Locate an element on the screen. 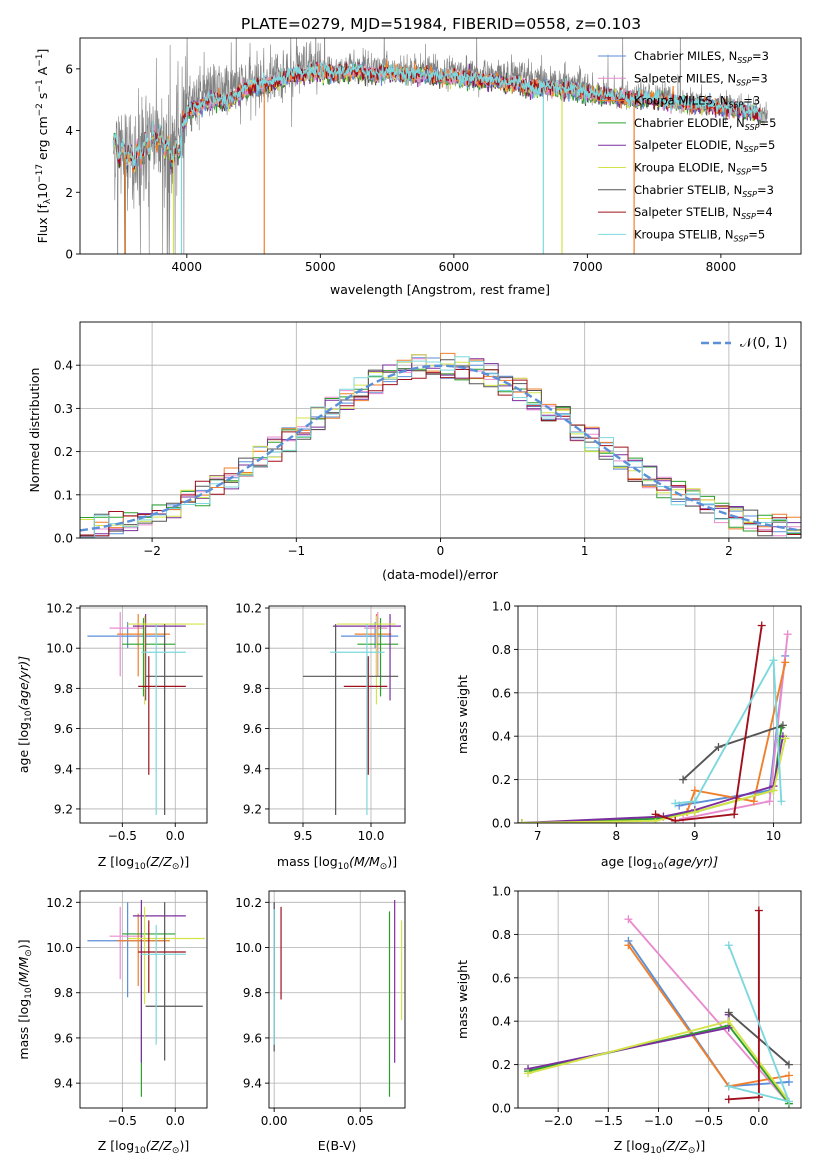 This screenshot has height=1170, width=819. x-tick-label: 1 is located at coordinates (585, 551).